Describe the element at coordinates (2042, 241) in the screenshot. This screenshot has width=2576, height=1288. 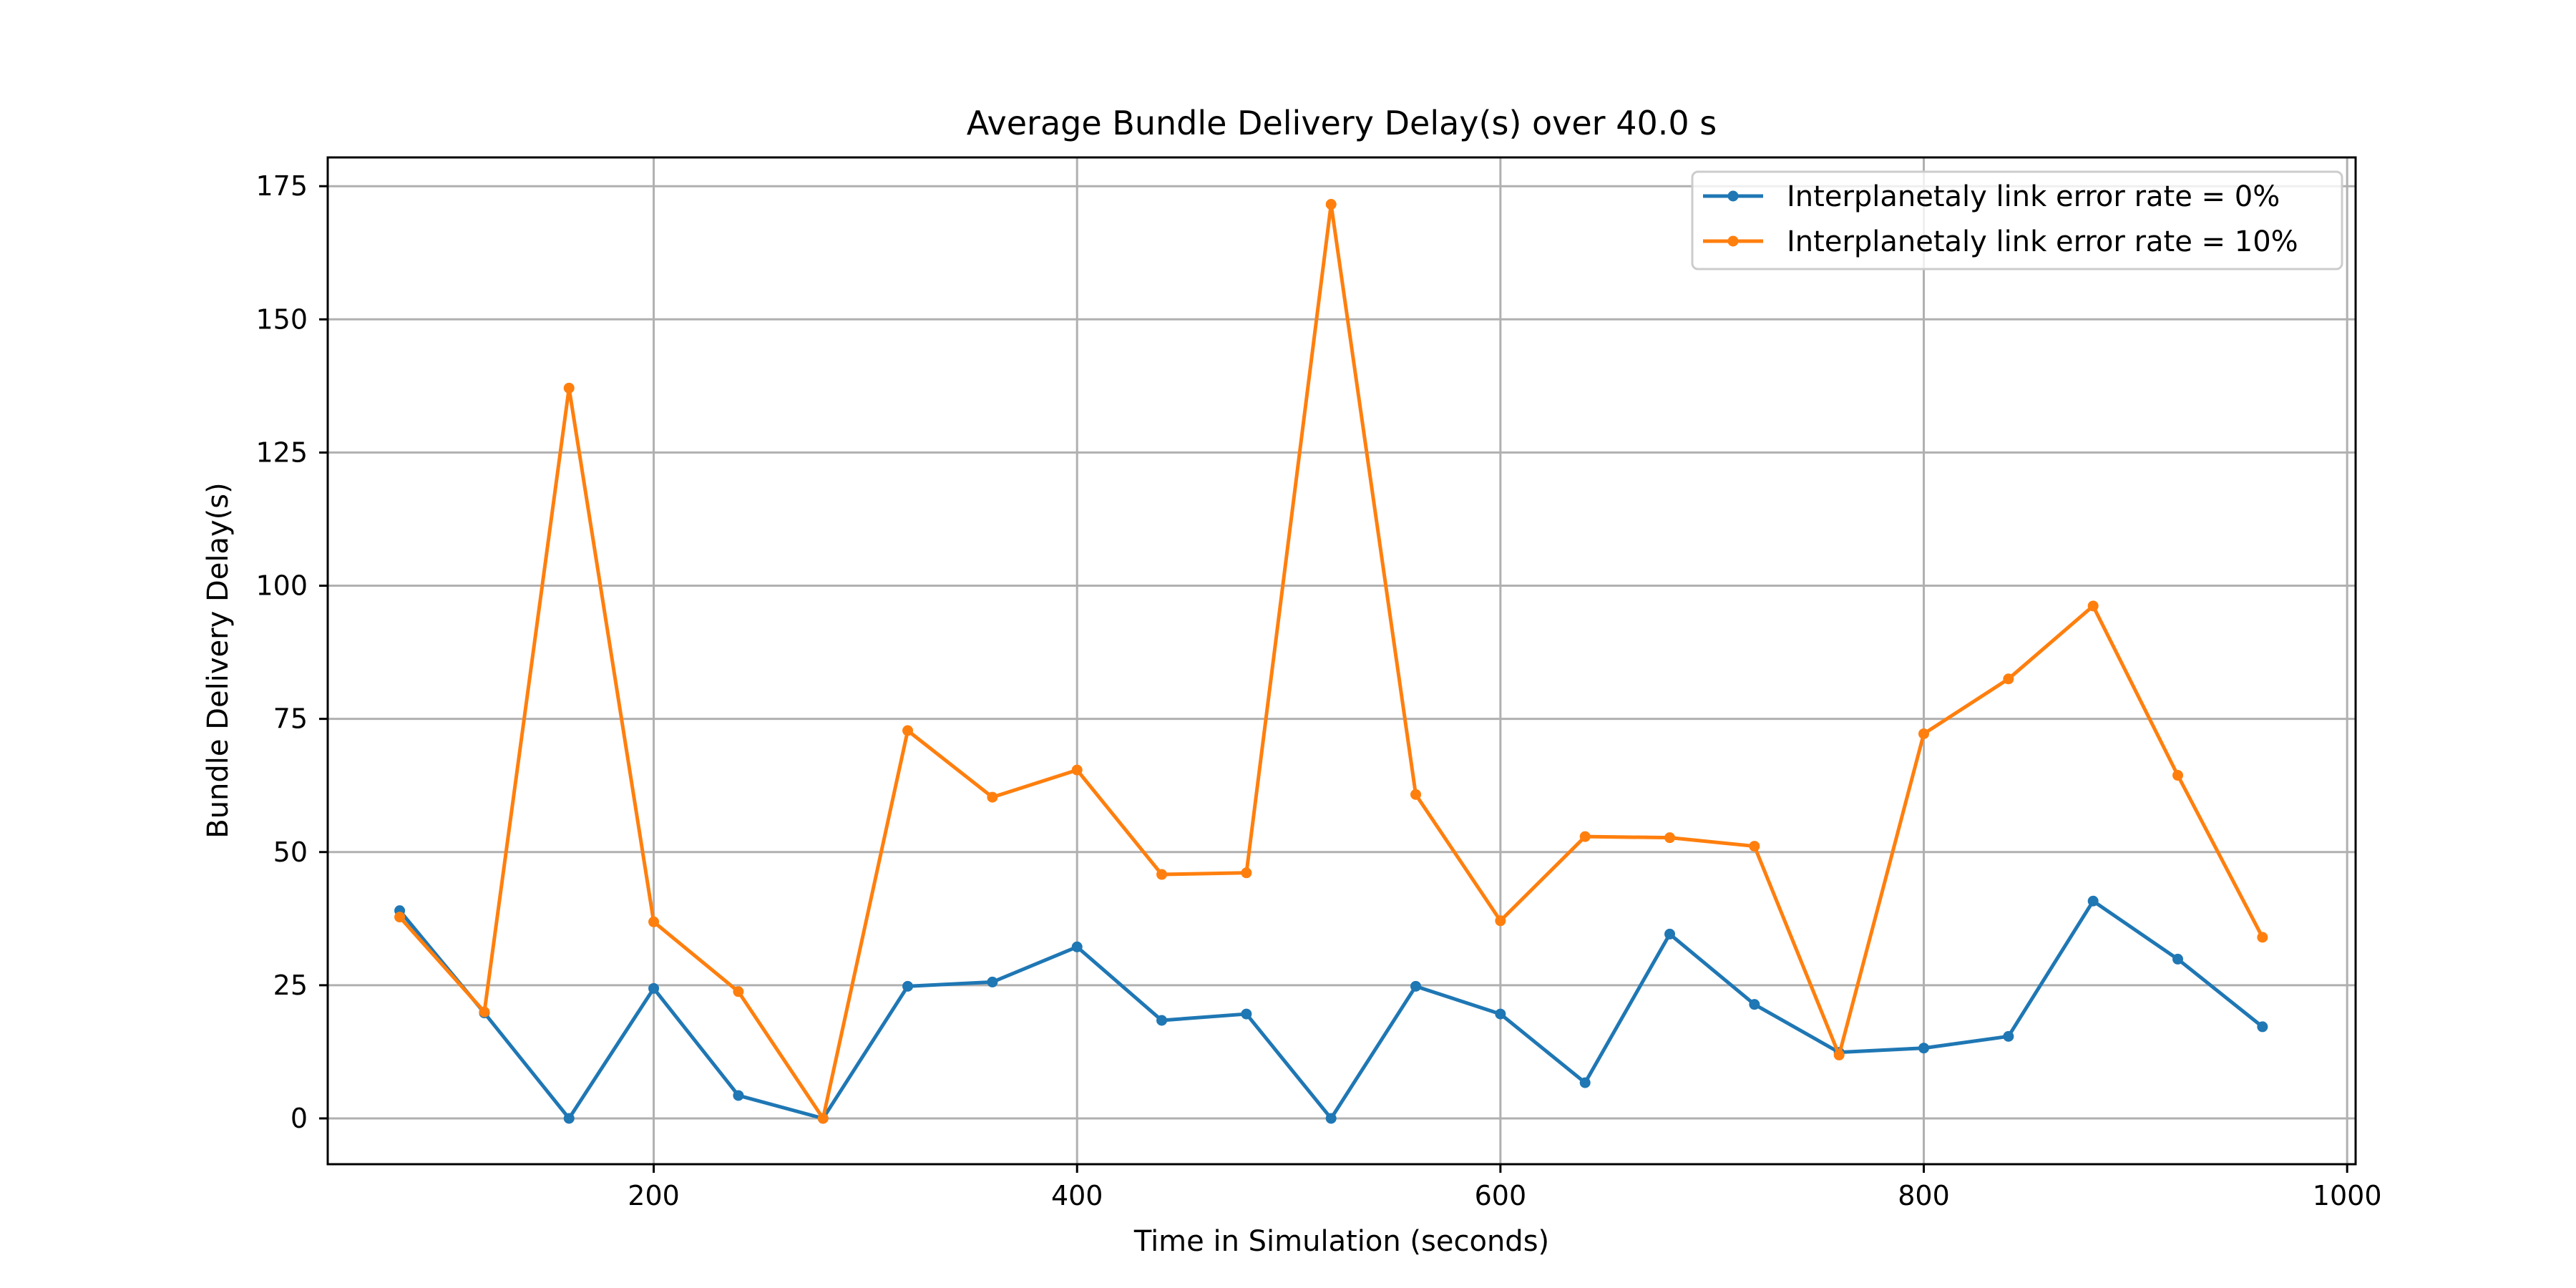
I see `legend-label: Interplanetaly link error rate = 10%` at that location.